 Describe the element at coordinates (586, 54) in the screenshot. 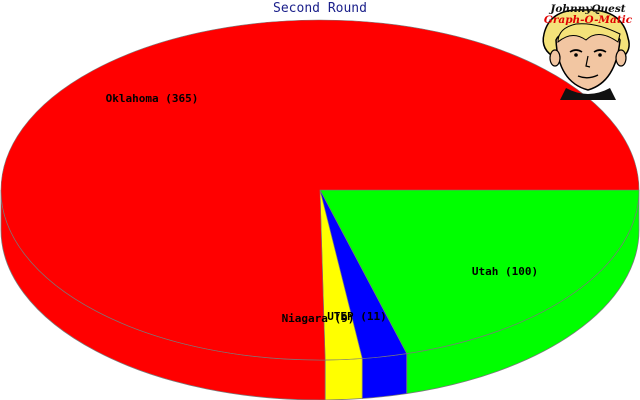

I see `boy-face-icon` at that location.